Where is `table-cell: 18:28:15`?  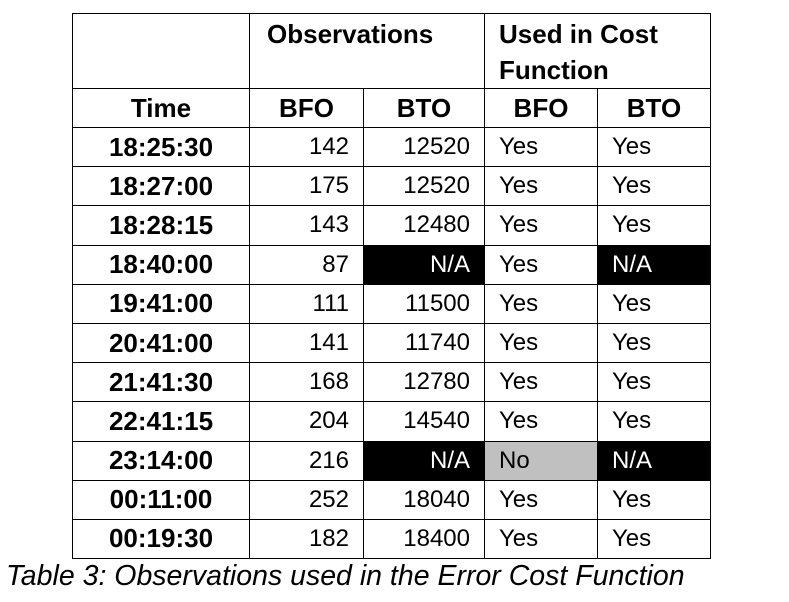
table-cell: 18:28:15 is located at coordinates (161, 225).